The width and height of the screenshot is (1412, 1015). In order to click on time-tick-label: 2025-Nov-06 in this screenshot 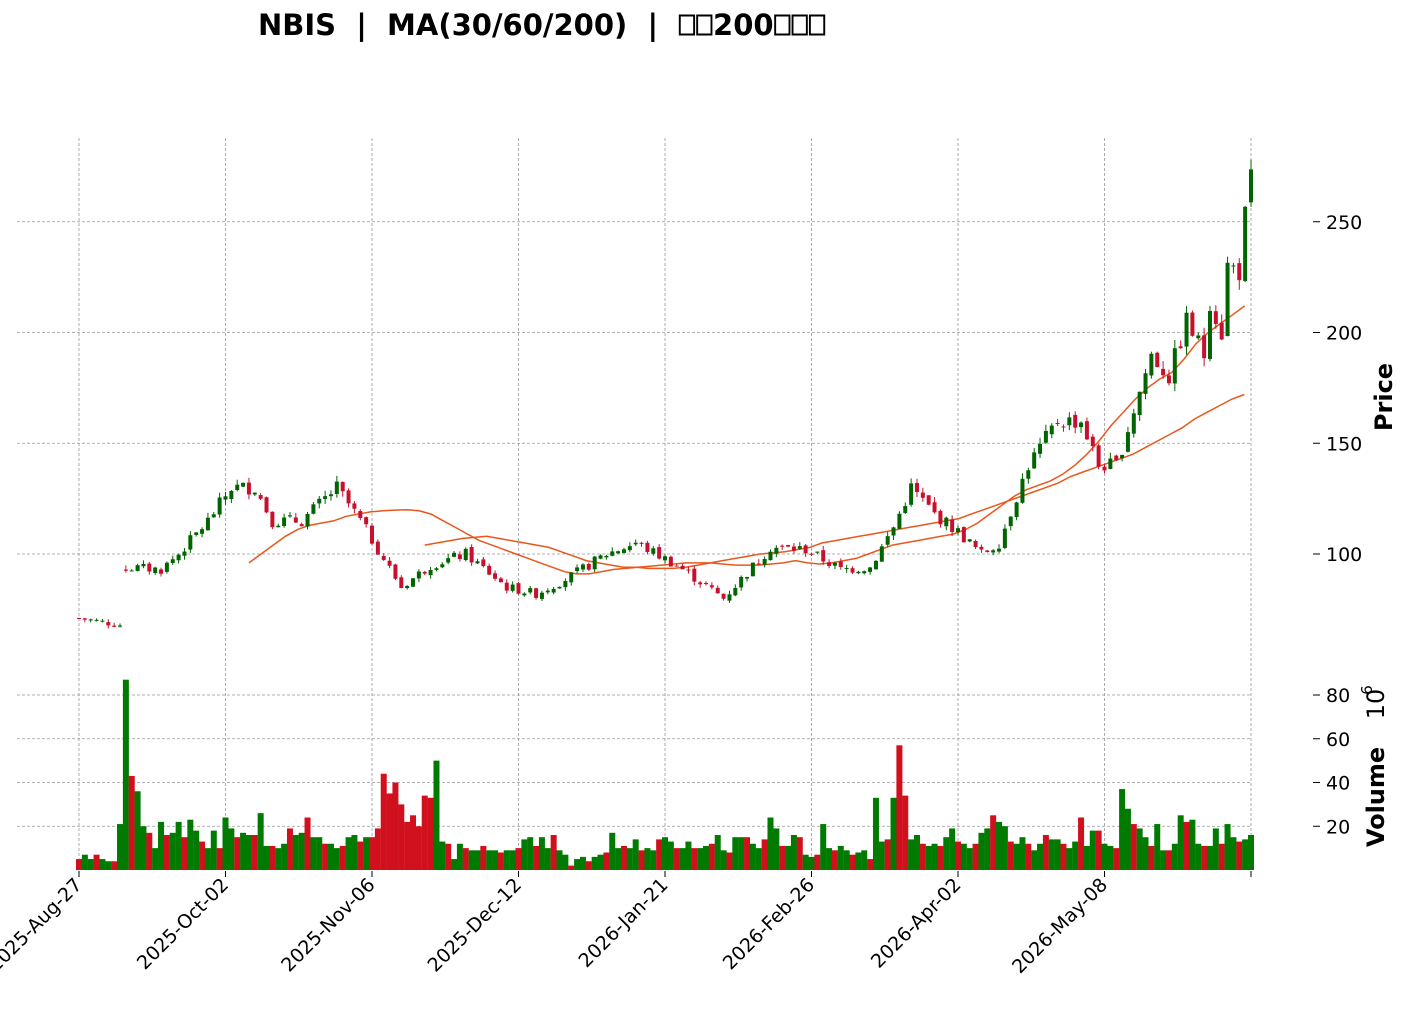, I will do `click(328, 925)`.